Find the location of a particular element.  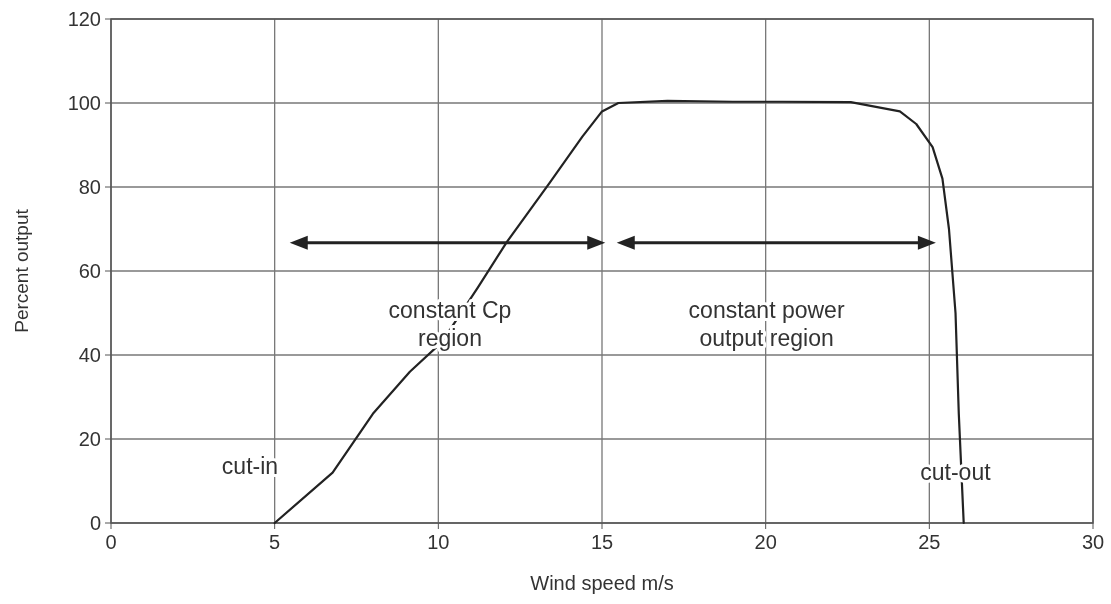

y-tick-label: 20 is located at coordinates (89, 439).